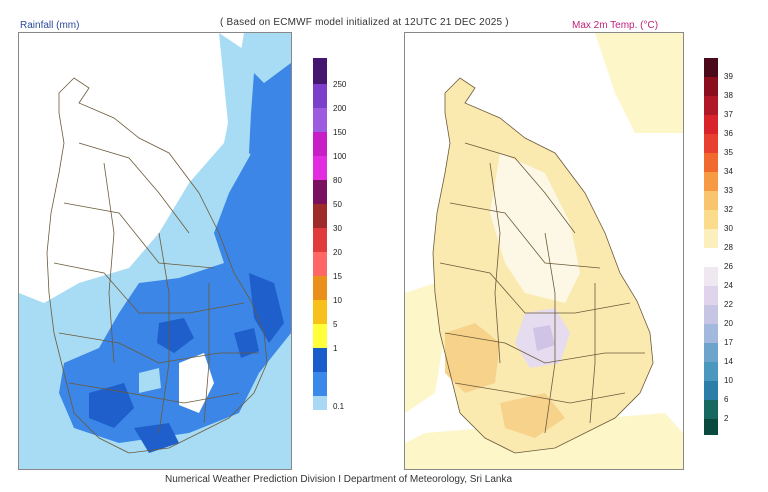  Describe the element at coordinates (728, 171) in the screenshot. I see `temp-legend-label: 34` at that location.